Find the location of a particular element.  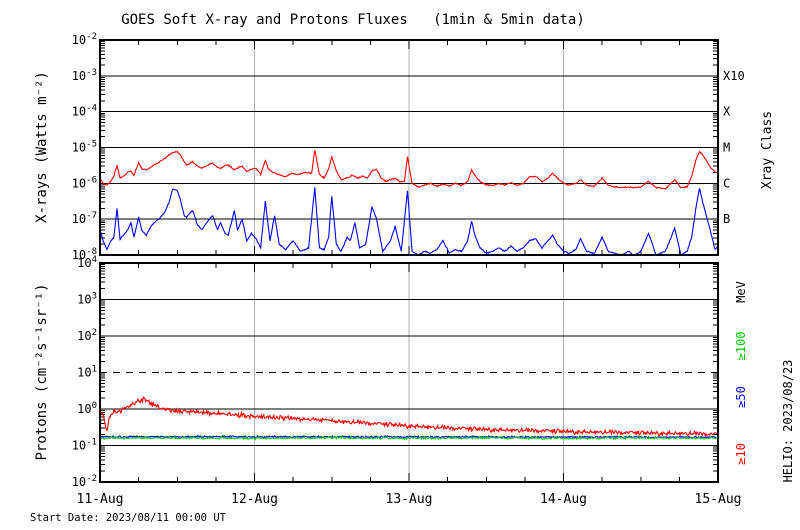

credit-label: HELIO: 2023/08/23 is located at coordinates (788, 421).